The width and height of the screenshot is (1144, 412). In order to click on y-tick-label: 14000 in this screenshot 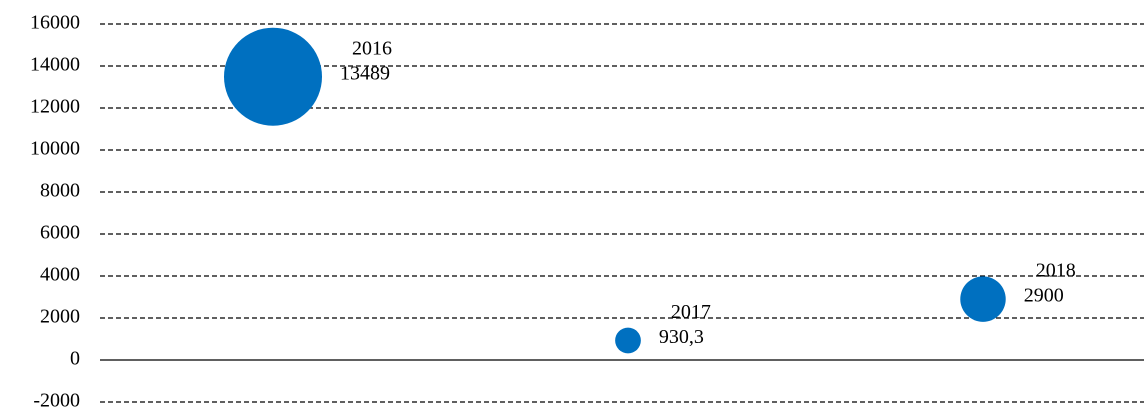, I will do `click(55, 65)`.